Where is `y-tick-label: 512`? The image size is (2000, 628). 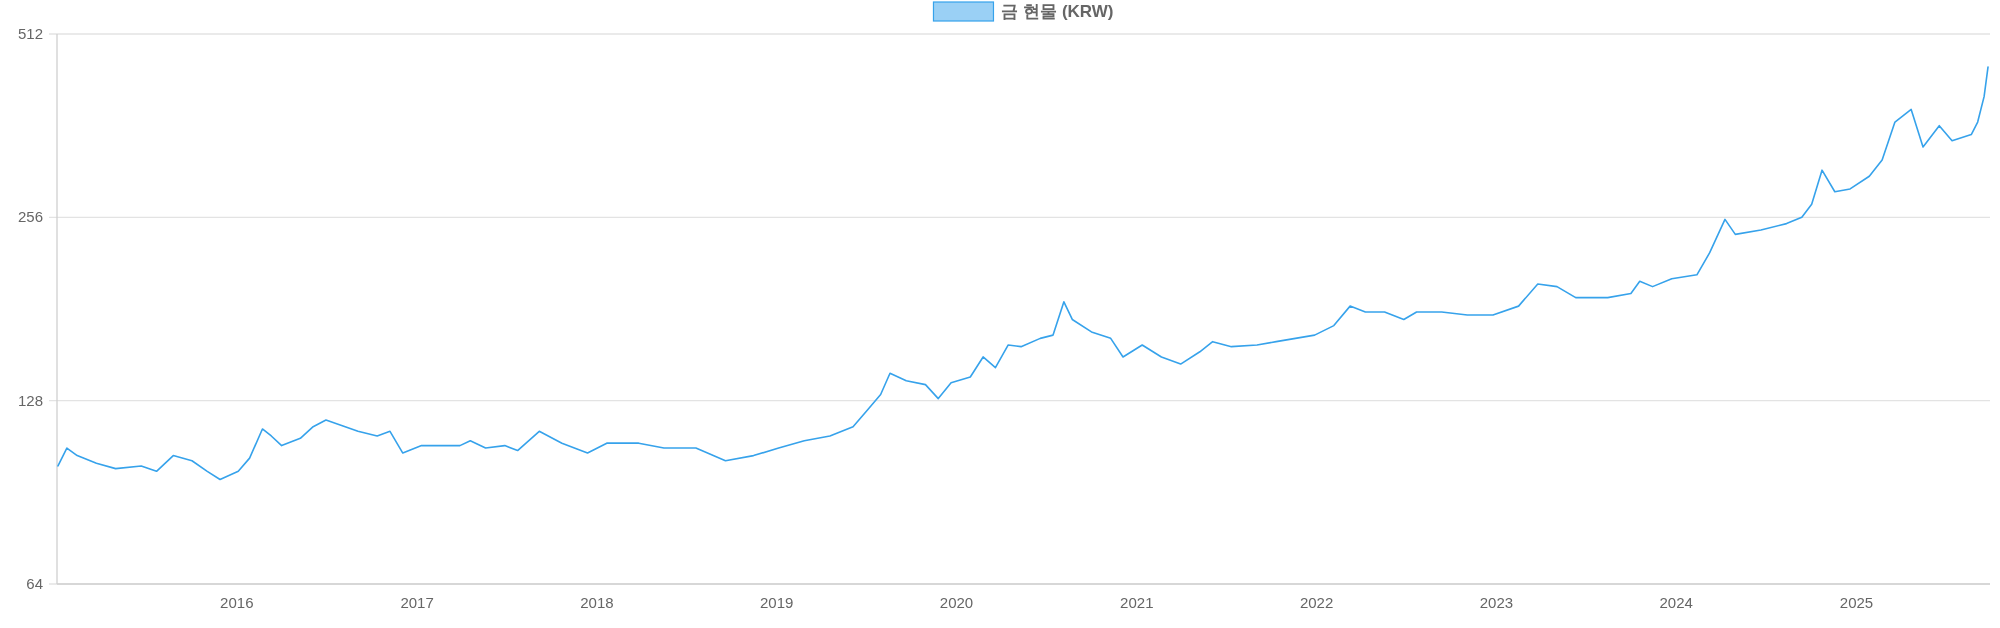 y-tick-label: 512 is located at coordinates (30, 33).